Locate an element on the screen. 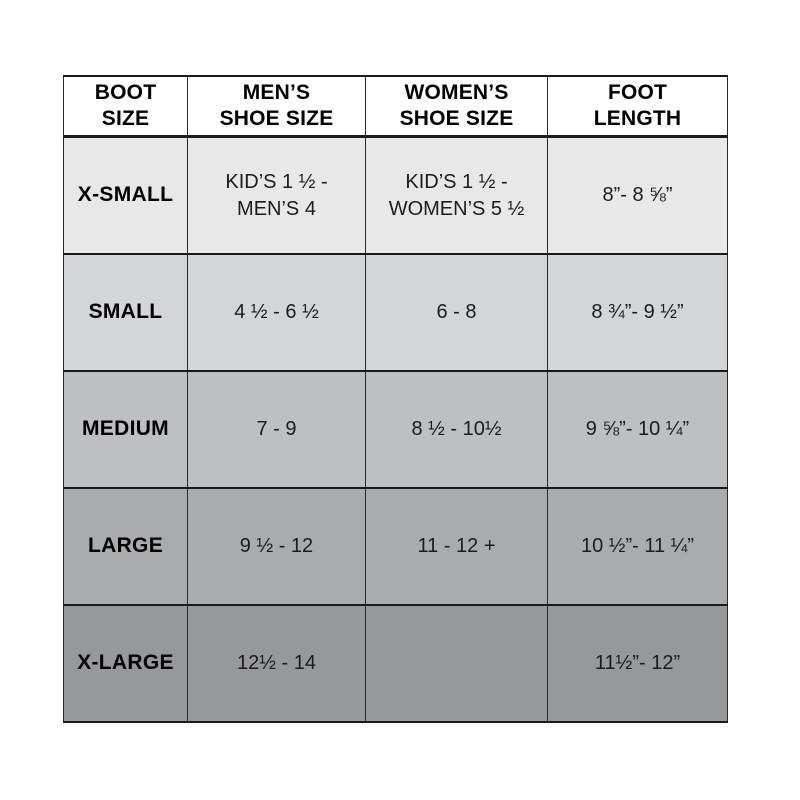 Image resolution: width=800 pixels, height=800 pixels. cell-womens-shoe-size: 11 - 12 + is located at coordinates (456, 546).